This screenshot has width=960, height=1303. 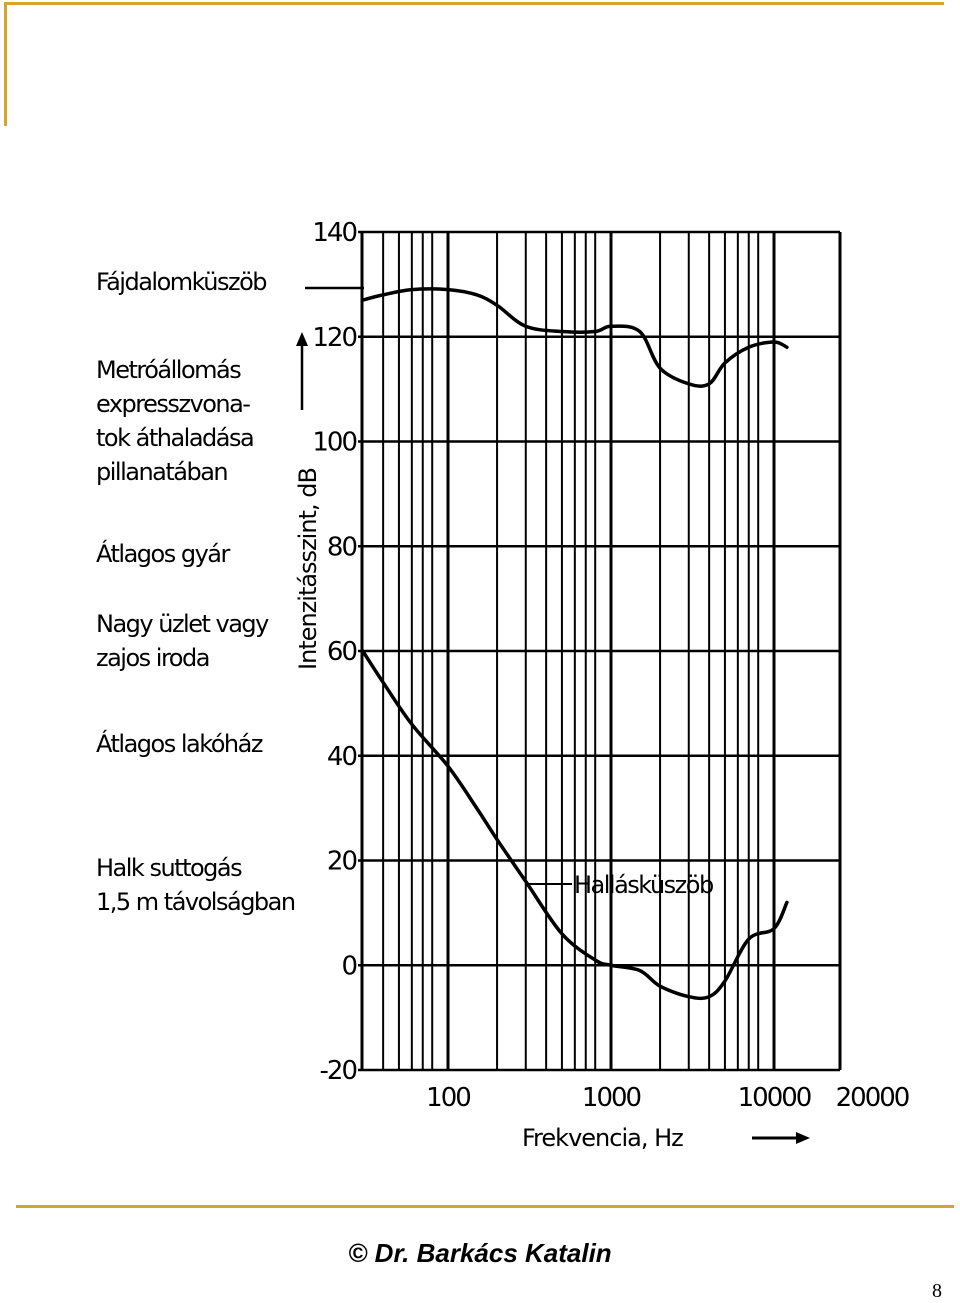 What do you see at coordinates (342, 652) in the screenshot?
I see `y-tick-label: 60` at bounding box center [342, 652].